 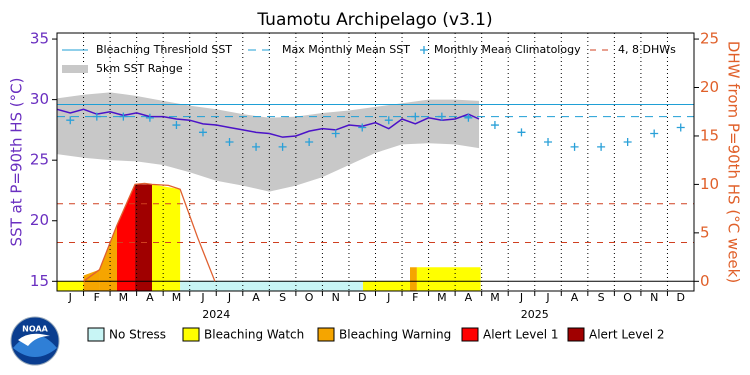 I want to click on logo-text: NOAA, so click(x=35, y=329).